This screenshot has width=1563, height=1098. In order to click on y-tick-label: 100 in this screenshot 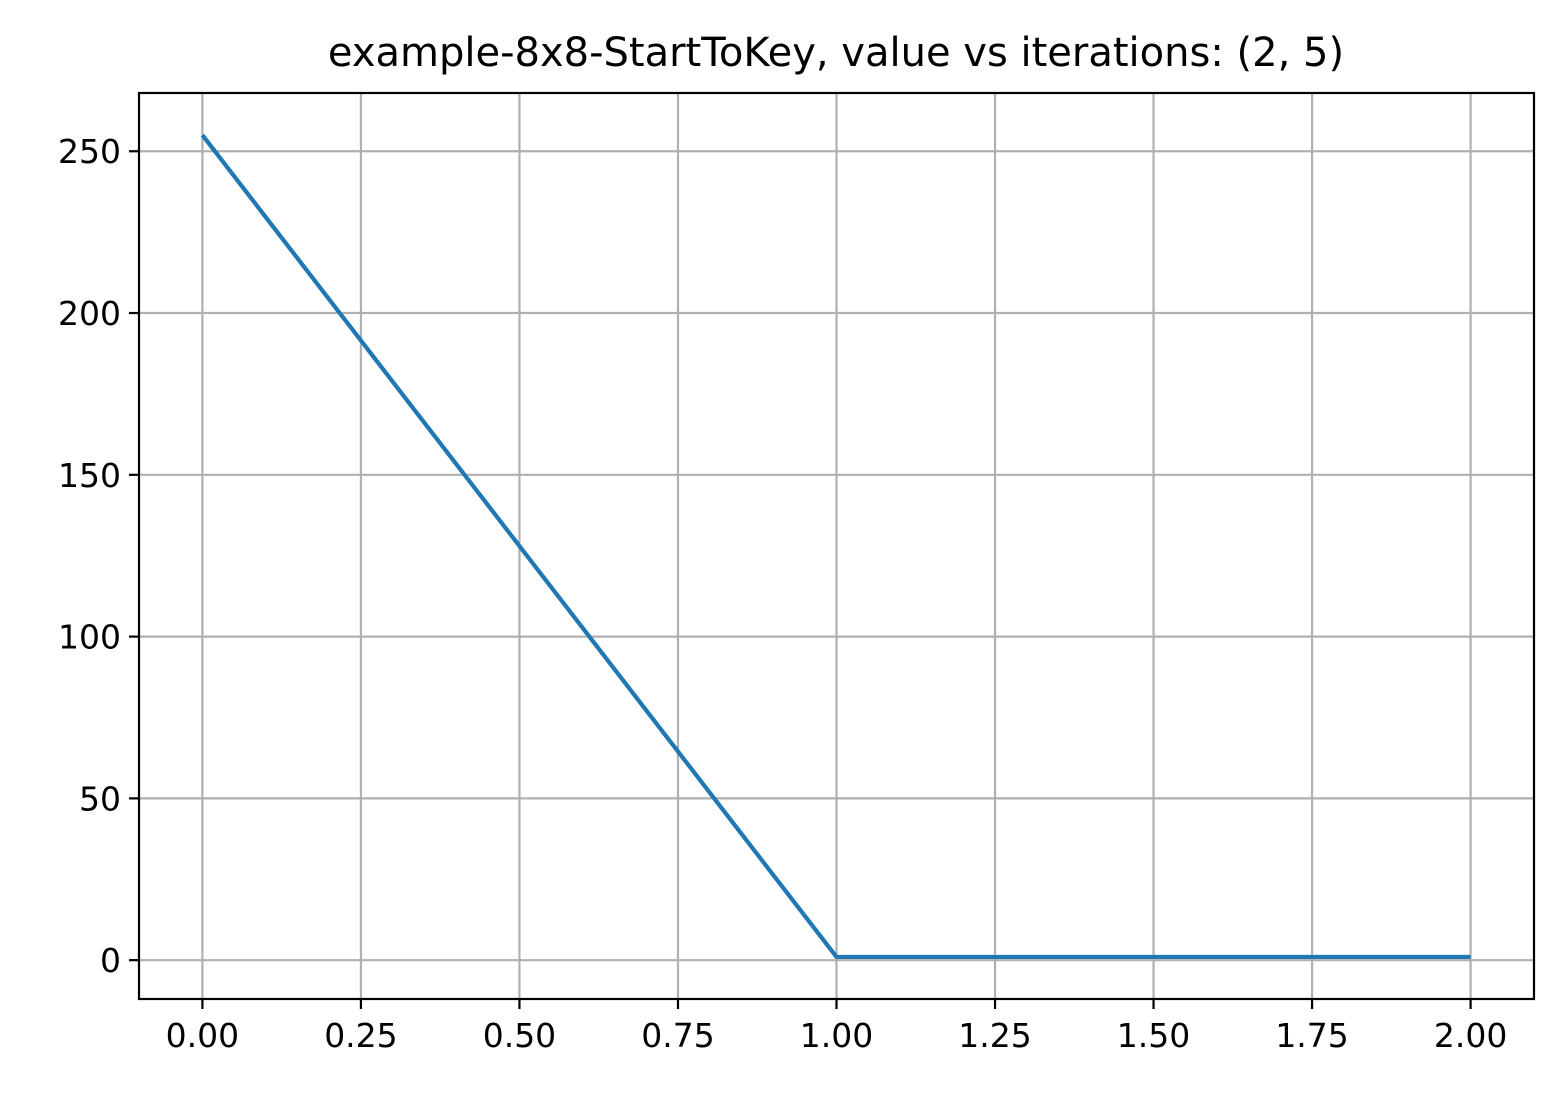, I will do `click(89, 637)`.